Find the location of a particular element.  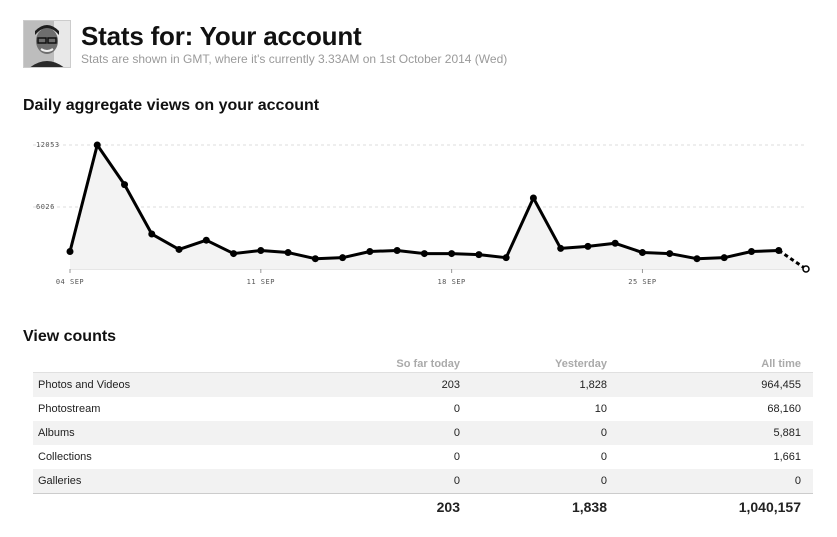

avatar is located at coordinates (47, 44).